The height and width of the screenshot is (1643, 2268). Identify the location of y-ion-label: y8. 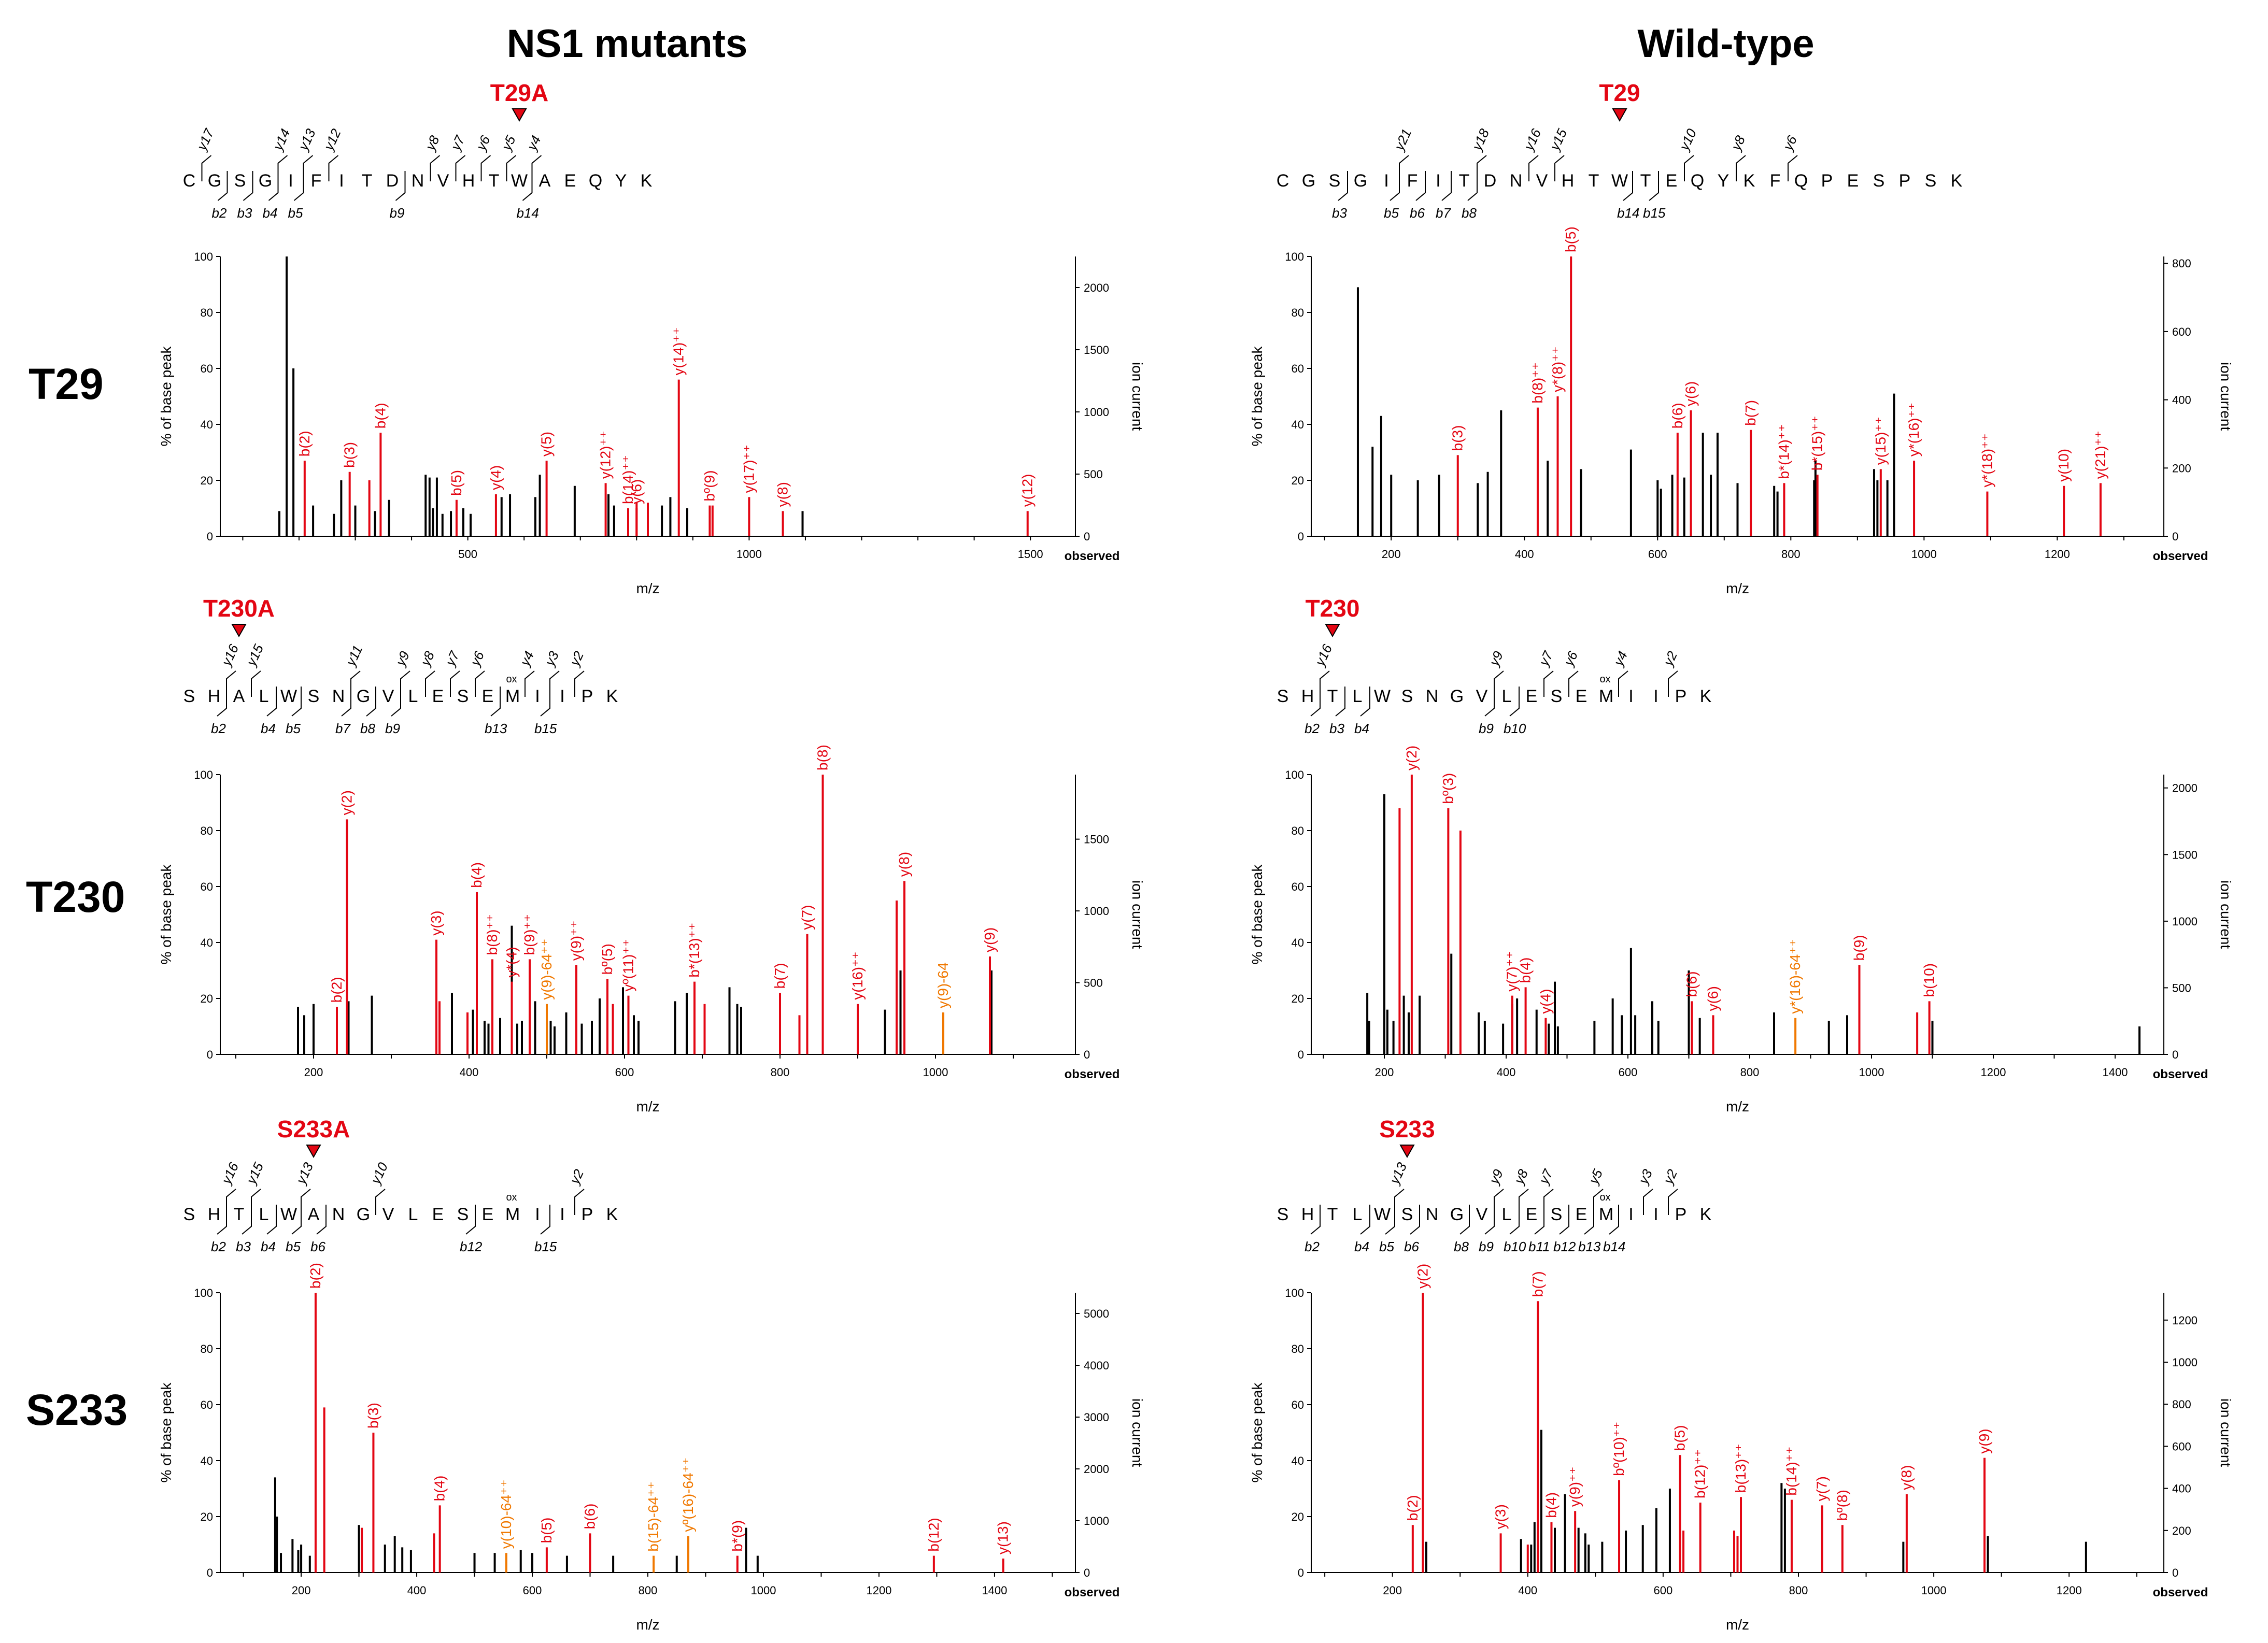
(432, 143).